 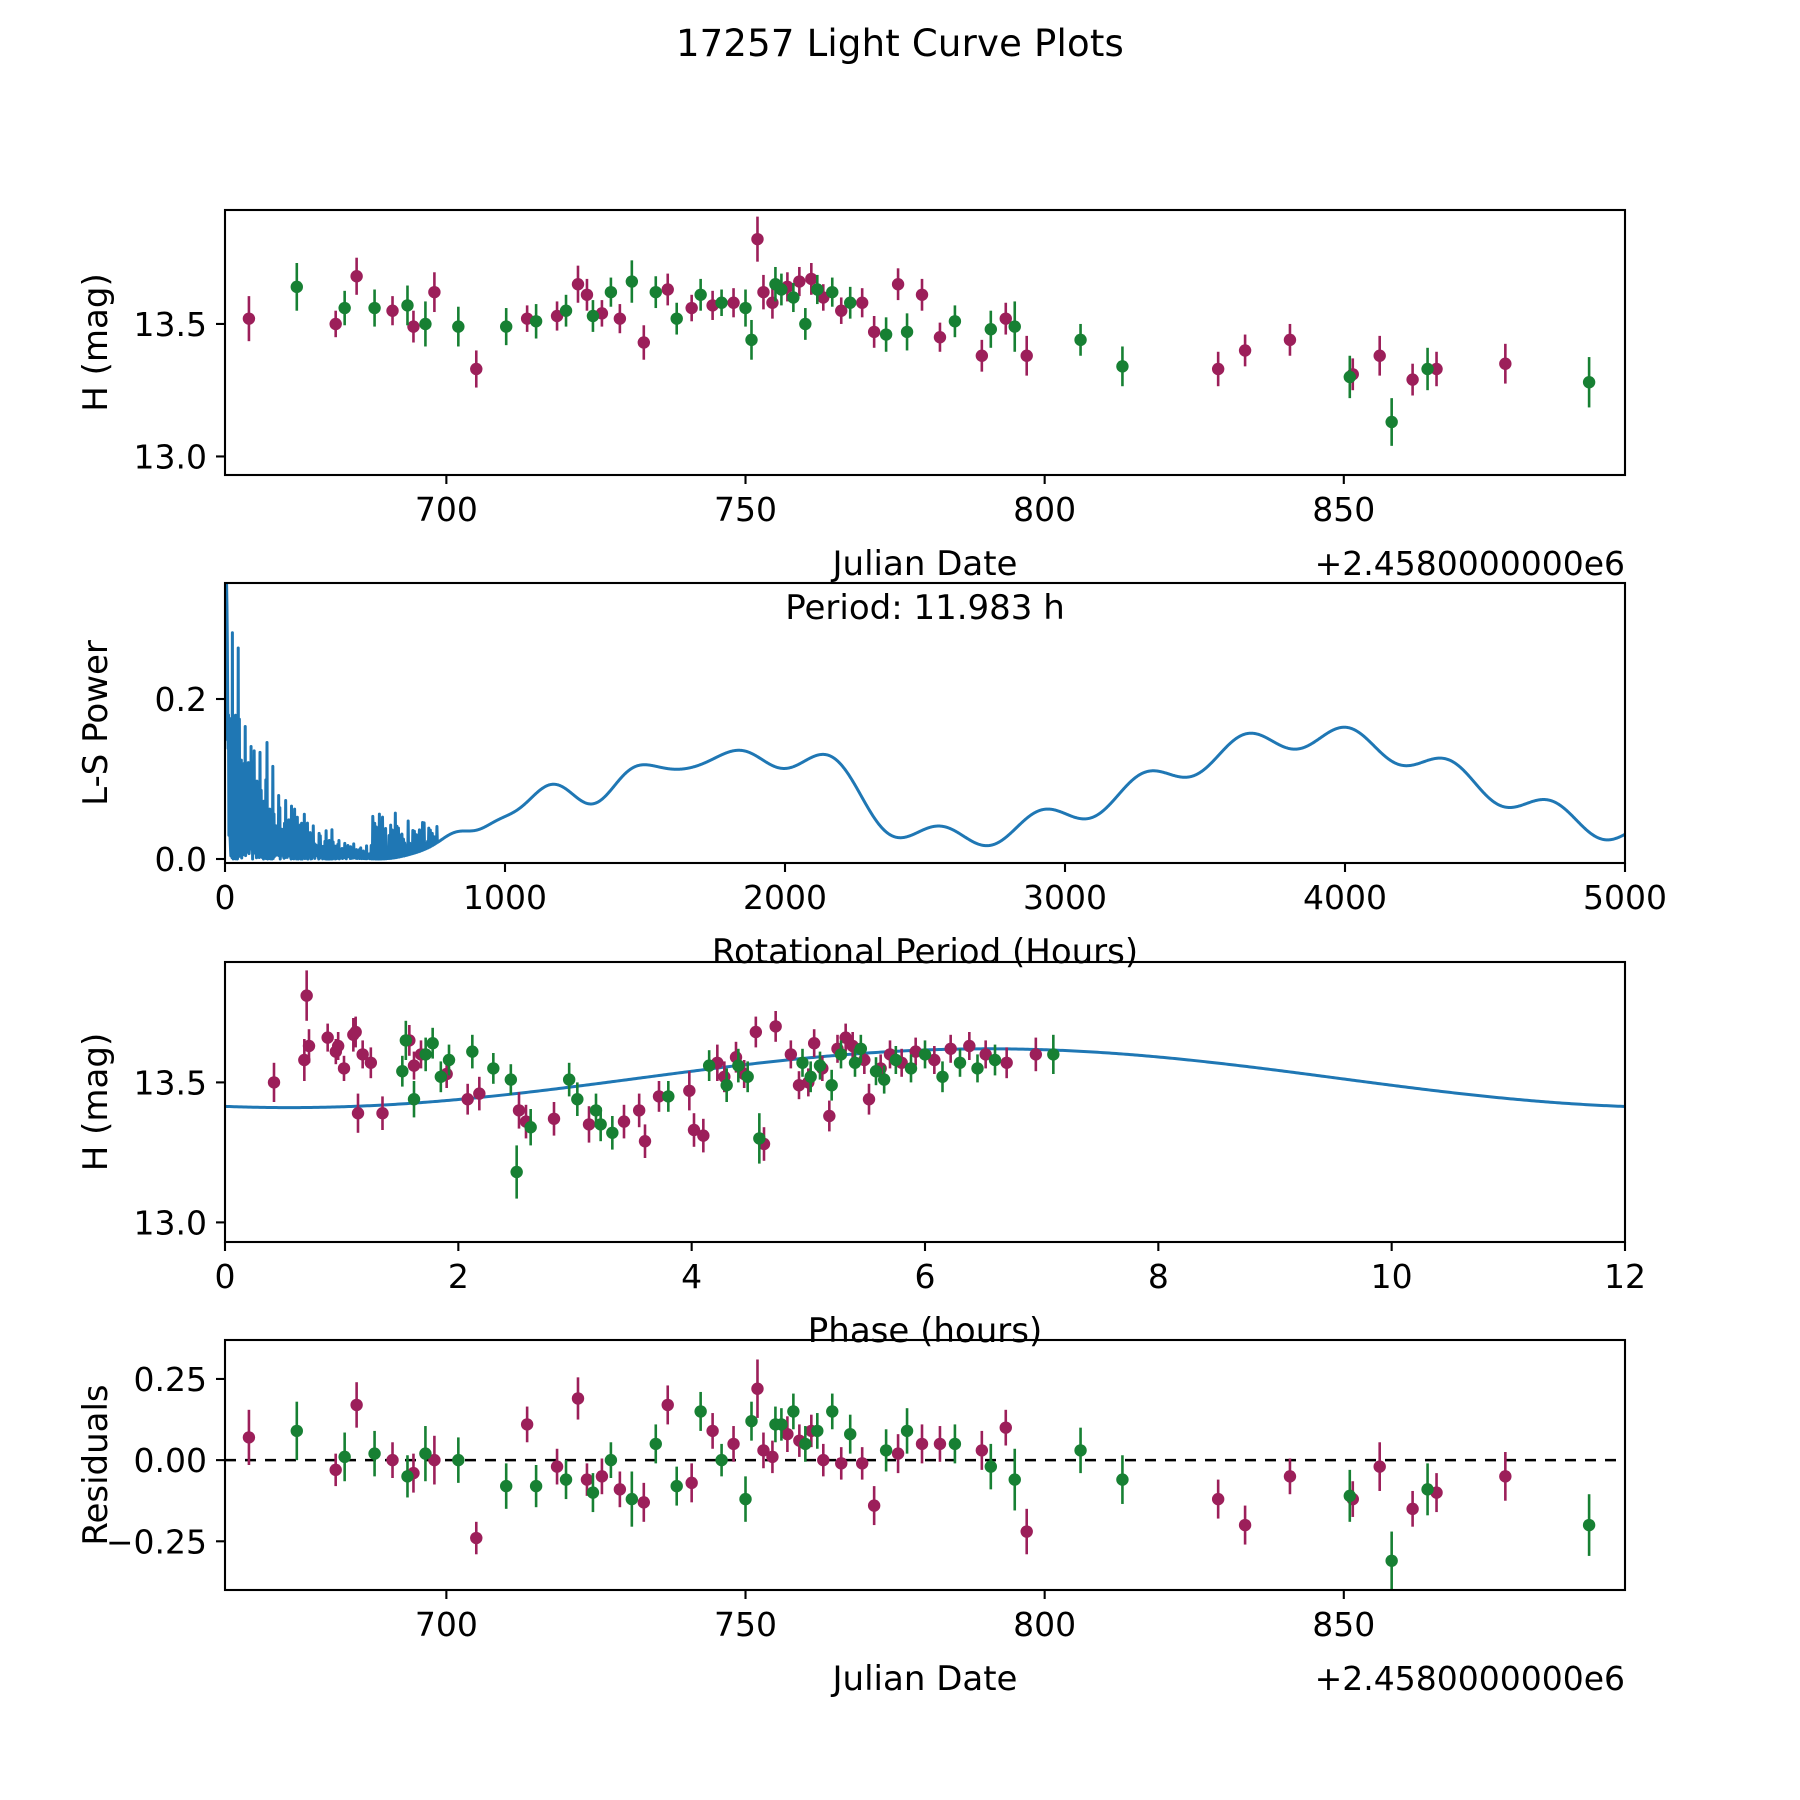 I want to click on x-tick-label: 3000, so click(x=1065, y=897).